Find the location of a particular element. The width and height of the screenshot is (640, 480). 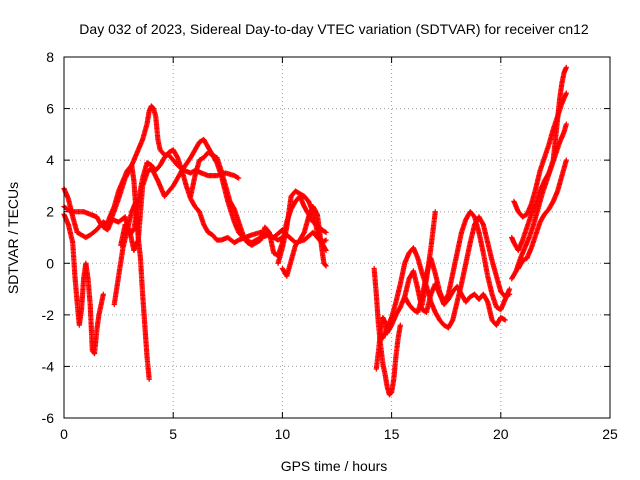

y-tick-label: -2 is located at coordinates (48, 315).